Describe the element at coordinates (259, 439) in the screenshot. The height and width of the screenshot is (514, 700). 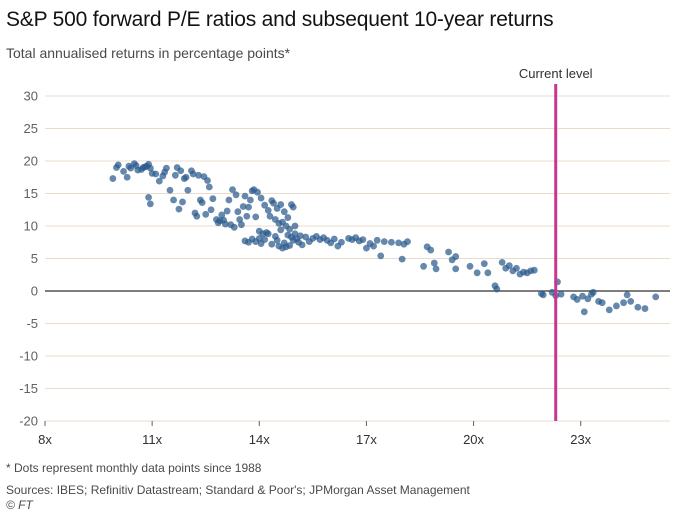
I see `x-tick-label: 14x` at that location.